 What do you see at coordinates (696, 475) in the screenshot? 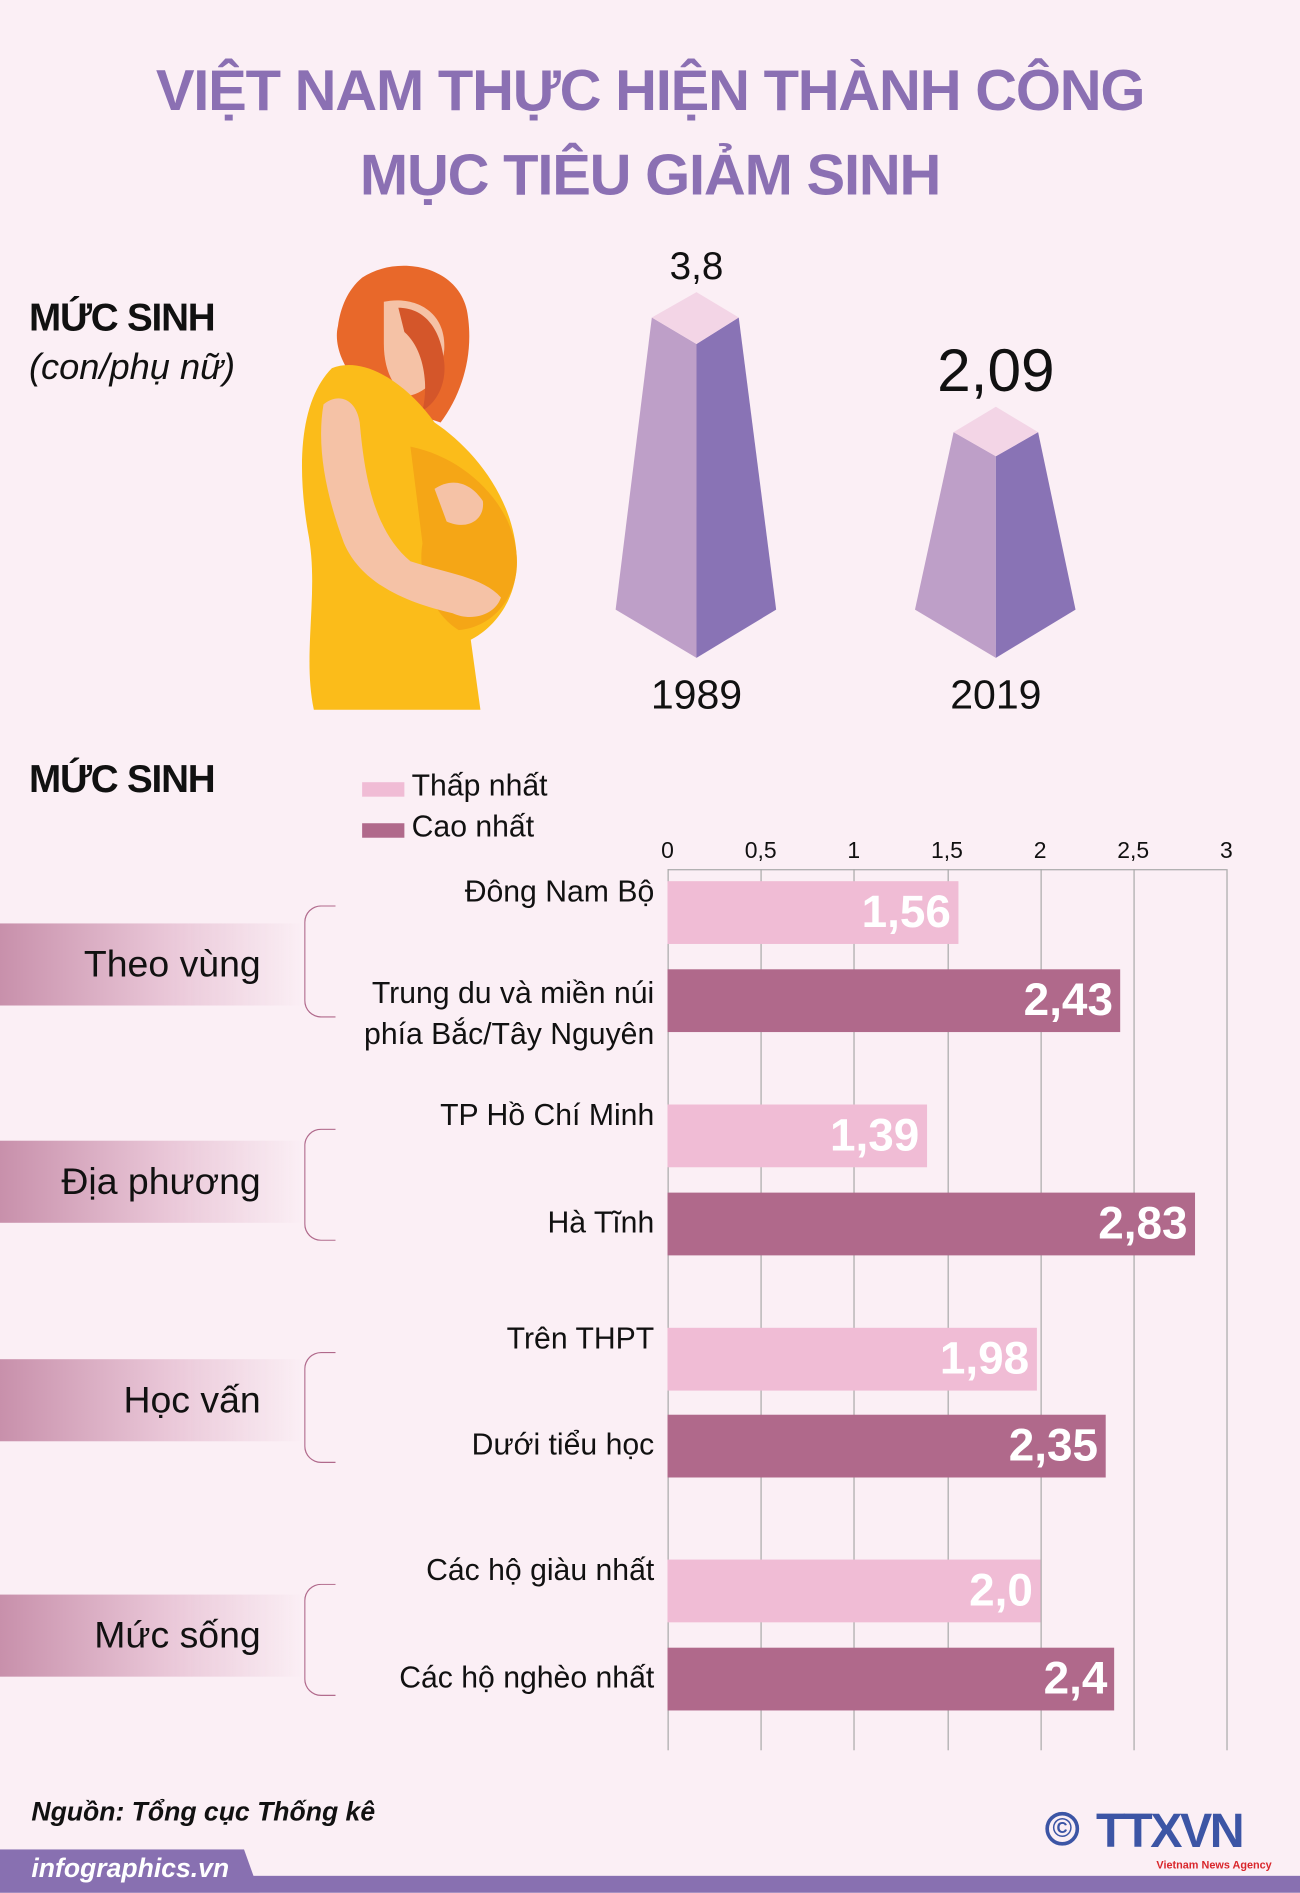
I see `pillar-1989` at bounding box center [696, 475].